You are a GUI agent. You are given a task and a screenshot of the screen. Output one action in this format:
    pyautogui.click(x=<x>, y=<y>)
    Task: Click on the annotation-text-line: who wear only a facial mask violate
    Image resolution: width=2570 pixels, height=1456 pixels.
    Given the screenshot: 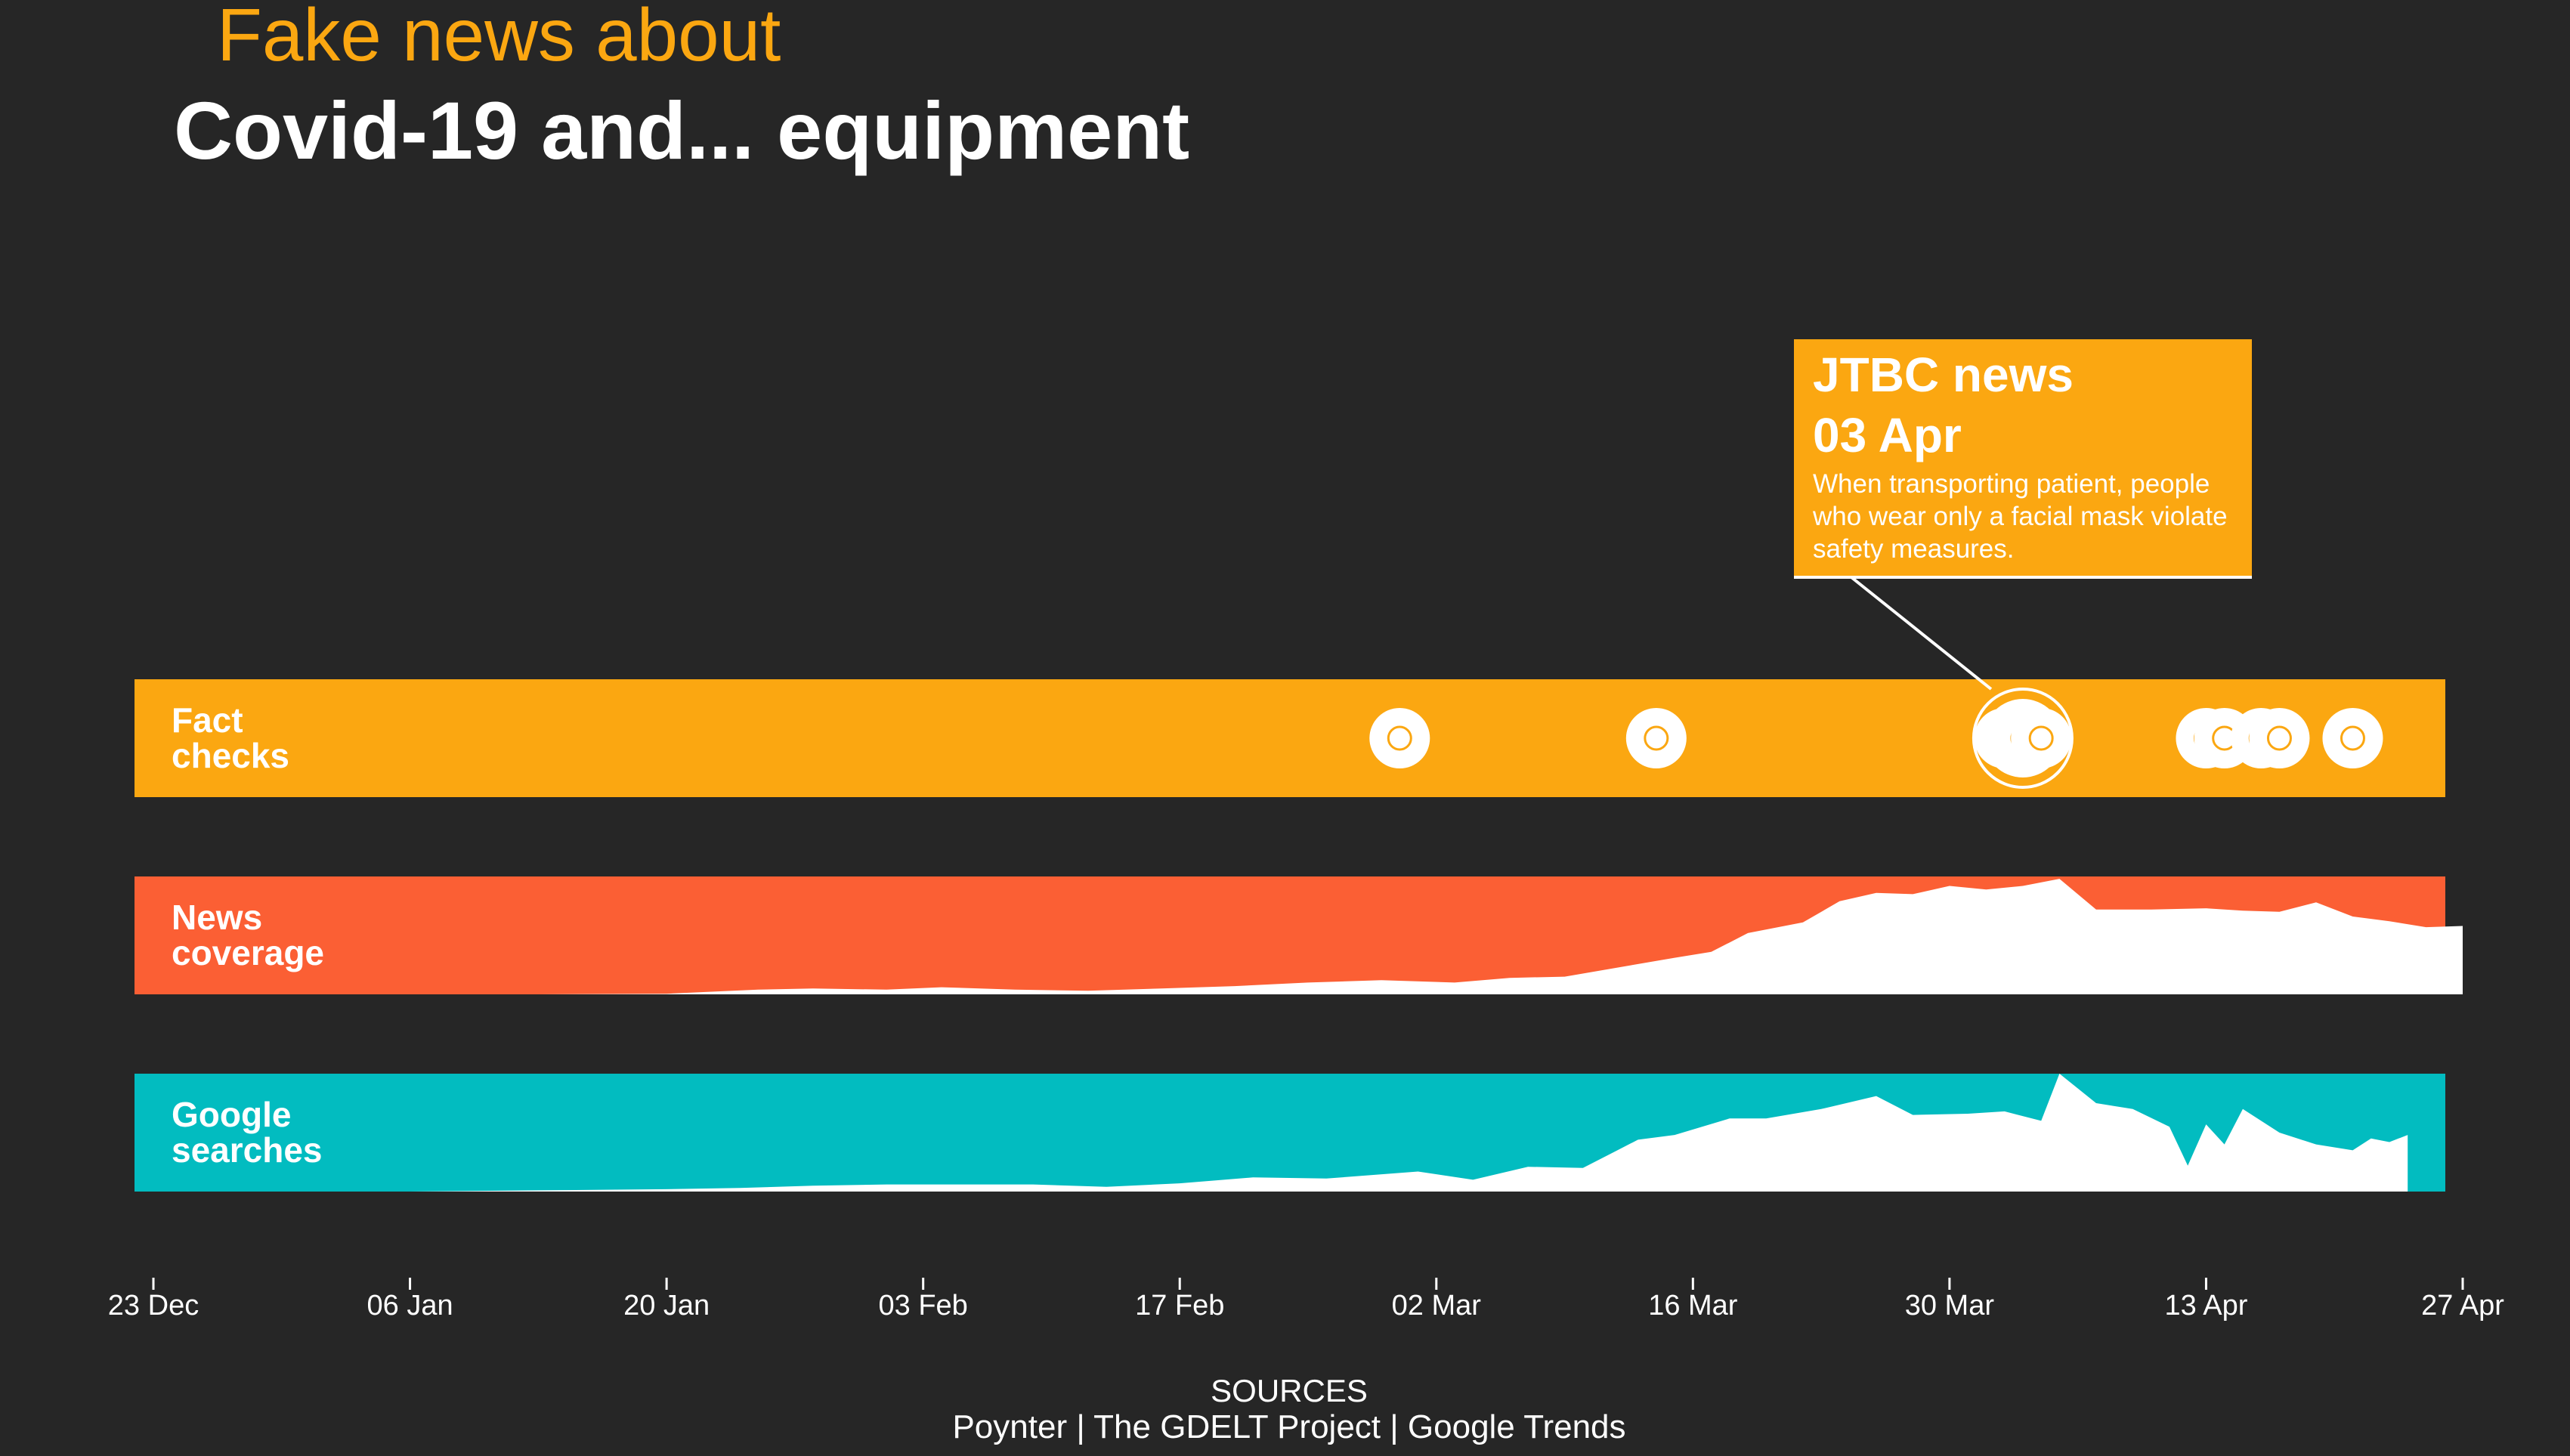 What is the action you would take?
    pyautogui.click(x=2020, y=516)
    